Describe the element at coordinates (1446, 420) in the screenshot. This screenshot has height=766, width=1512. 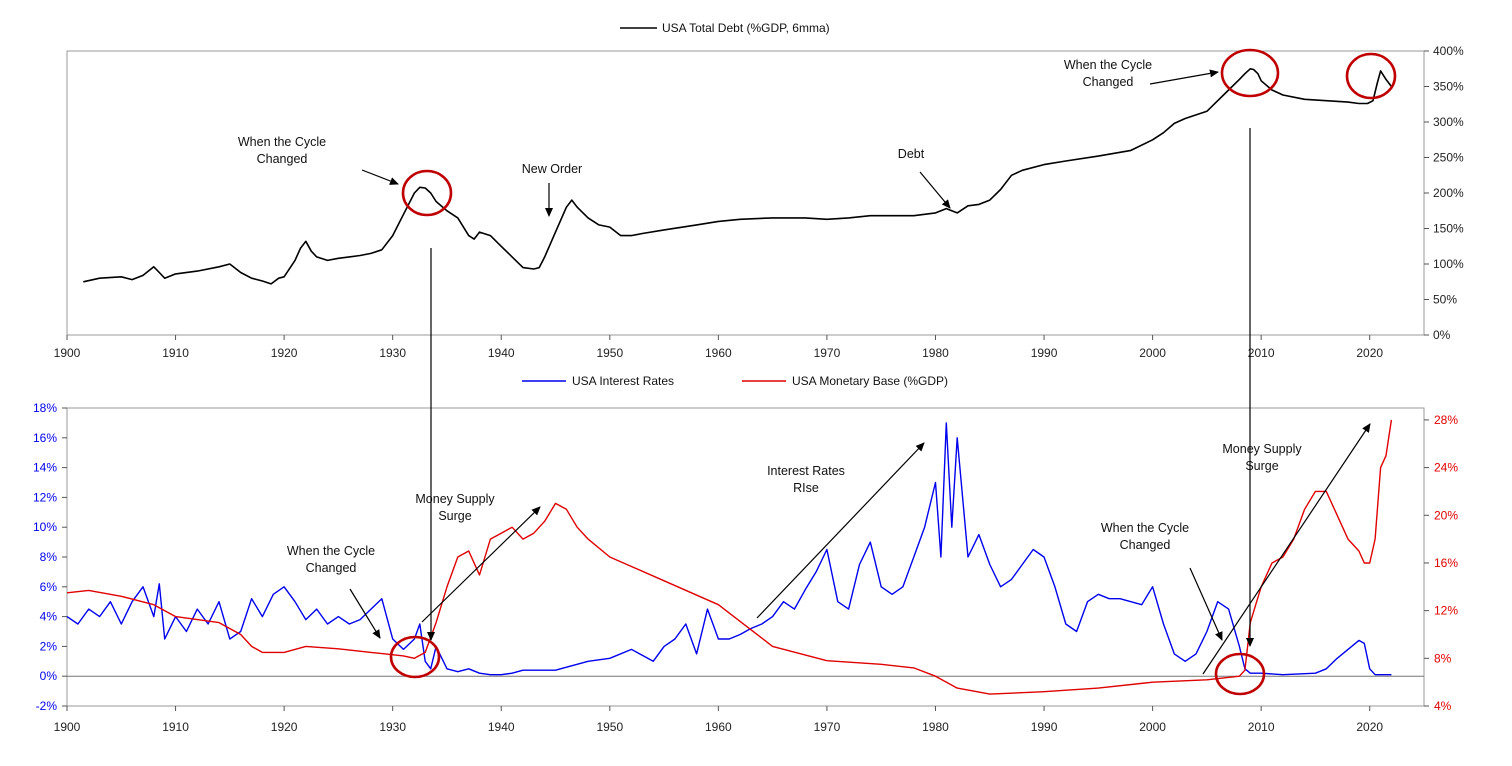
I see `y-tick-label-right: 28%` at that location.